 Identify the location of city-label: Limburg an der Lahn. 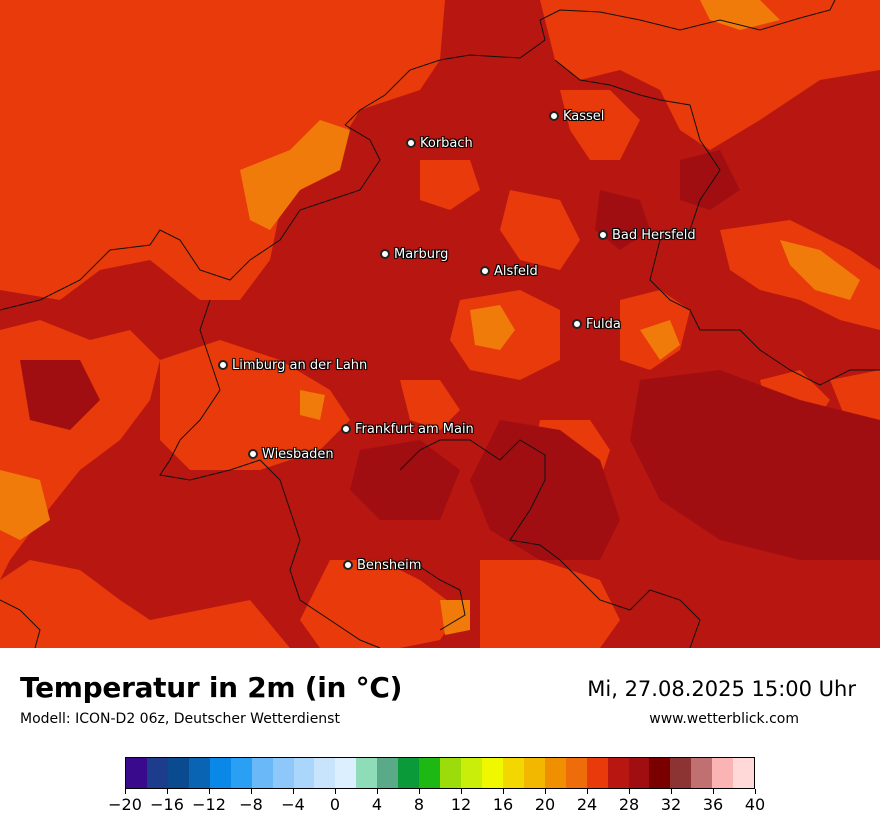
(300, 365).